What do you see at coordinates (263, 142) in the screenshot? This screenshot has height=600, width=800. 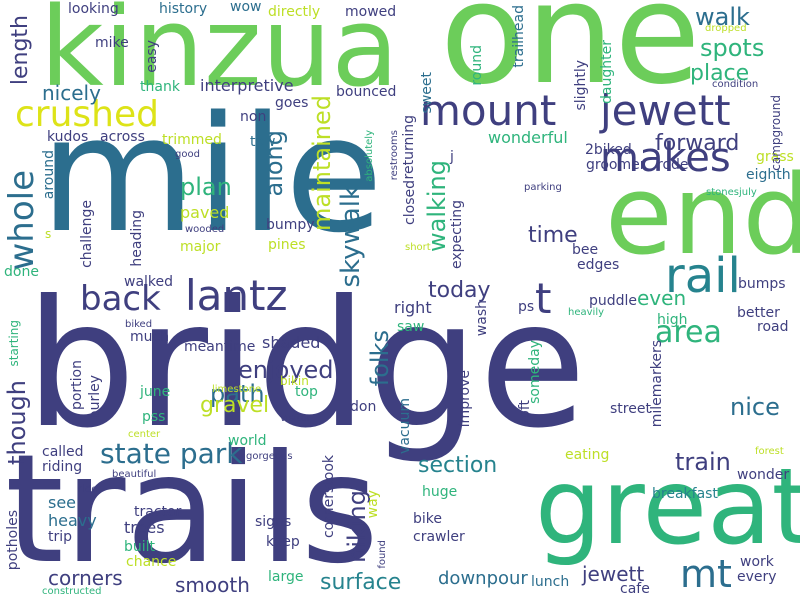 I see `word-tow: tow` at bounding box center [263, 142].